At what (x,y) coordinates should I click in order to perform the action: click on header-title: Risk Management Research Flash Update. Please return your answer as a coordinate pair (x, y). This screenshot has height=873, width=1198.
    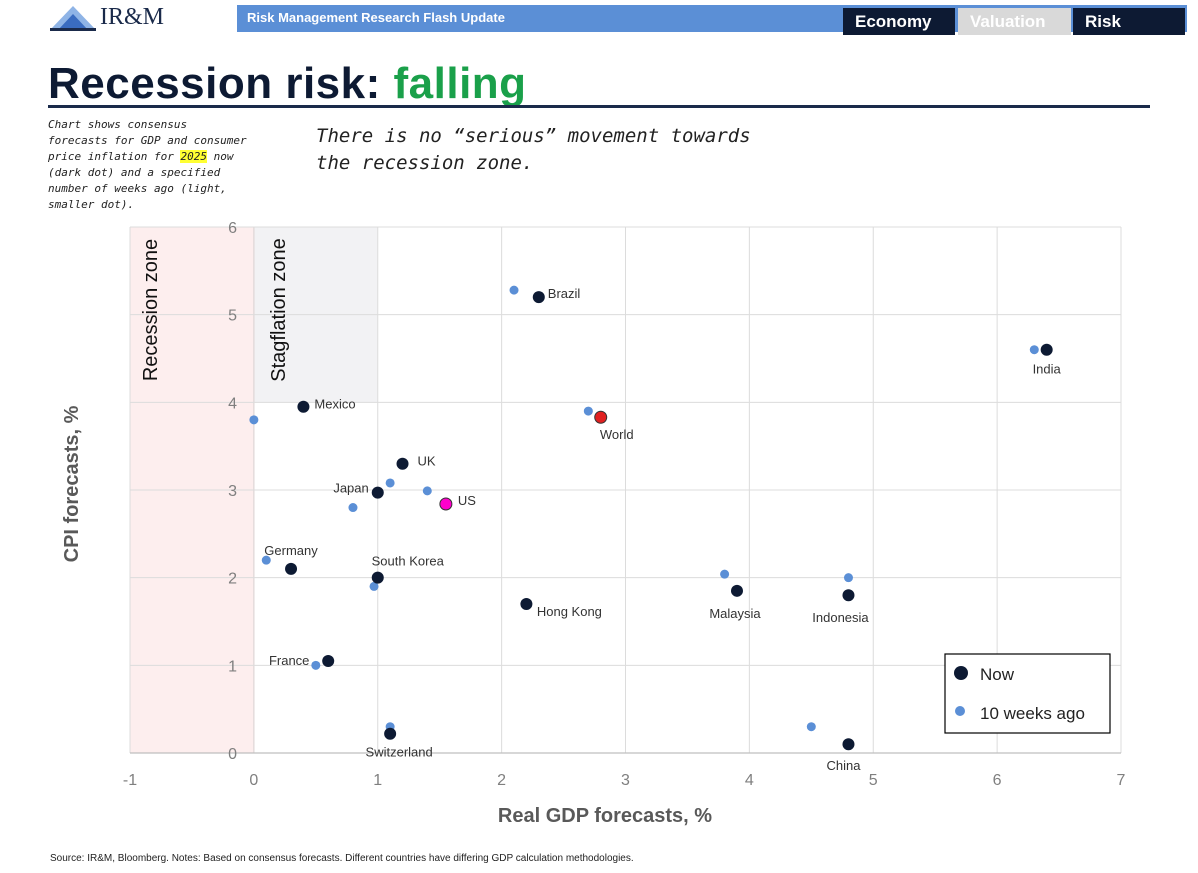
    Looking at the image, I should click on (376, 17).